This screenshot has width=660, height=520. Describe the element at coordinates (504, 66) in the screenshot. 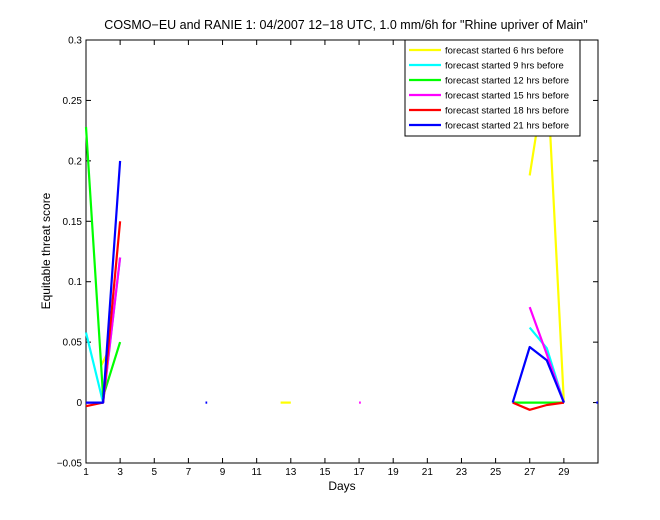

I see `legend-entry: forecast started 9 hrs before` at that location.